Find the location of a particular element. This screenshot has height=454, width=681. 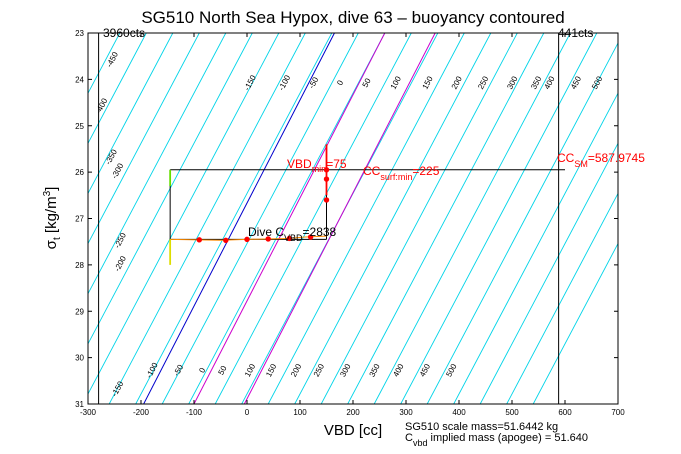

x-tick-label: 600 is located at coordinates (565, 412).